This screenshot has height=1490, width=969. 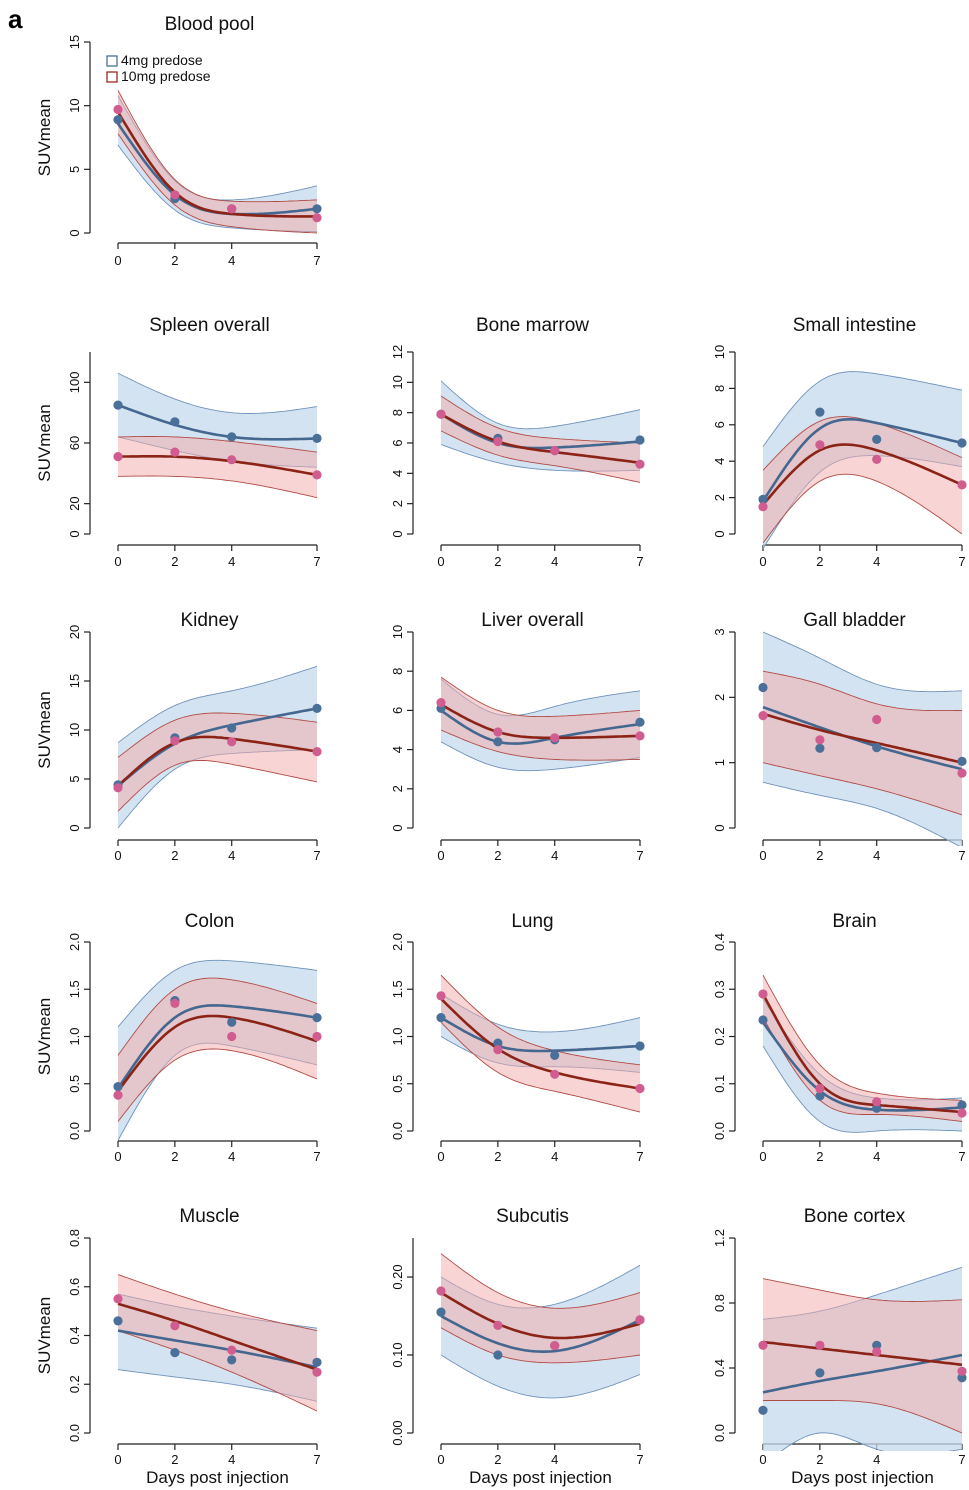 What do you see at coordinates (397, 442) in the screenshot?
I see `y-tick-label: 6` at bounding box center [397, 442].